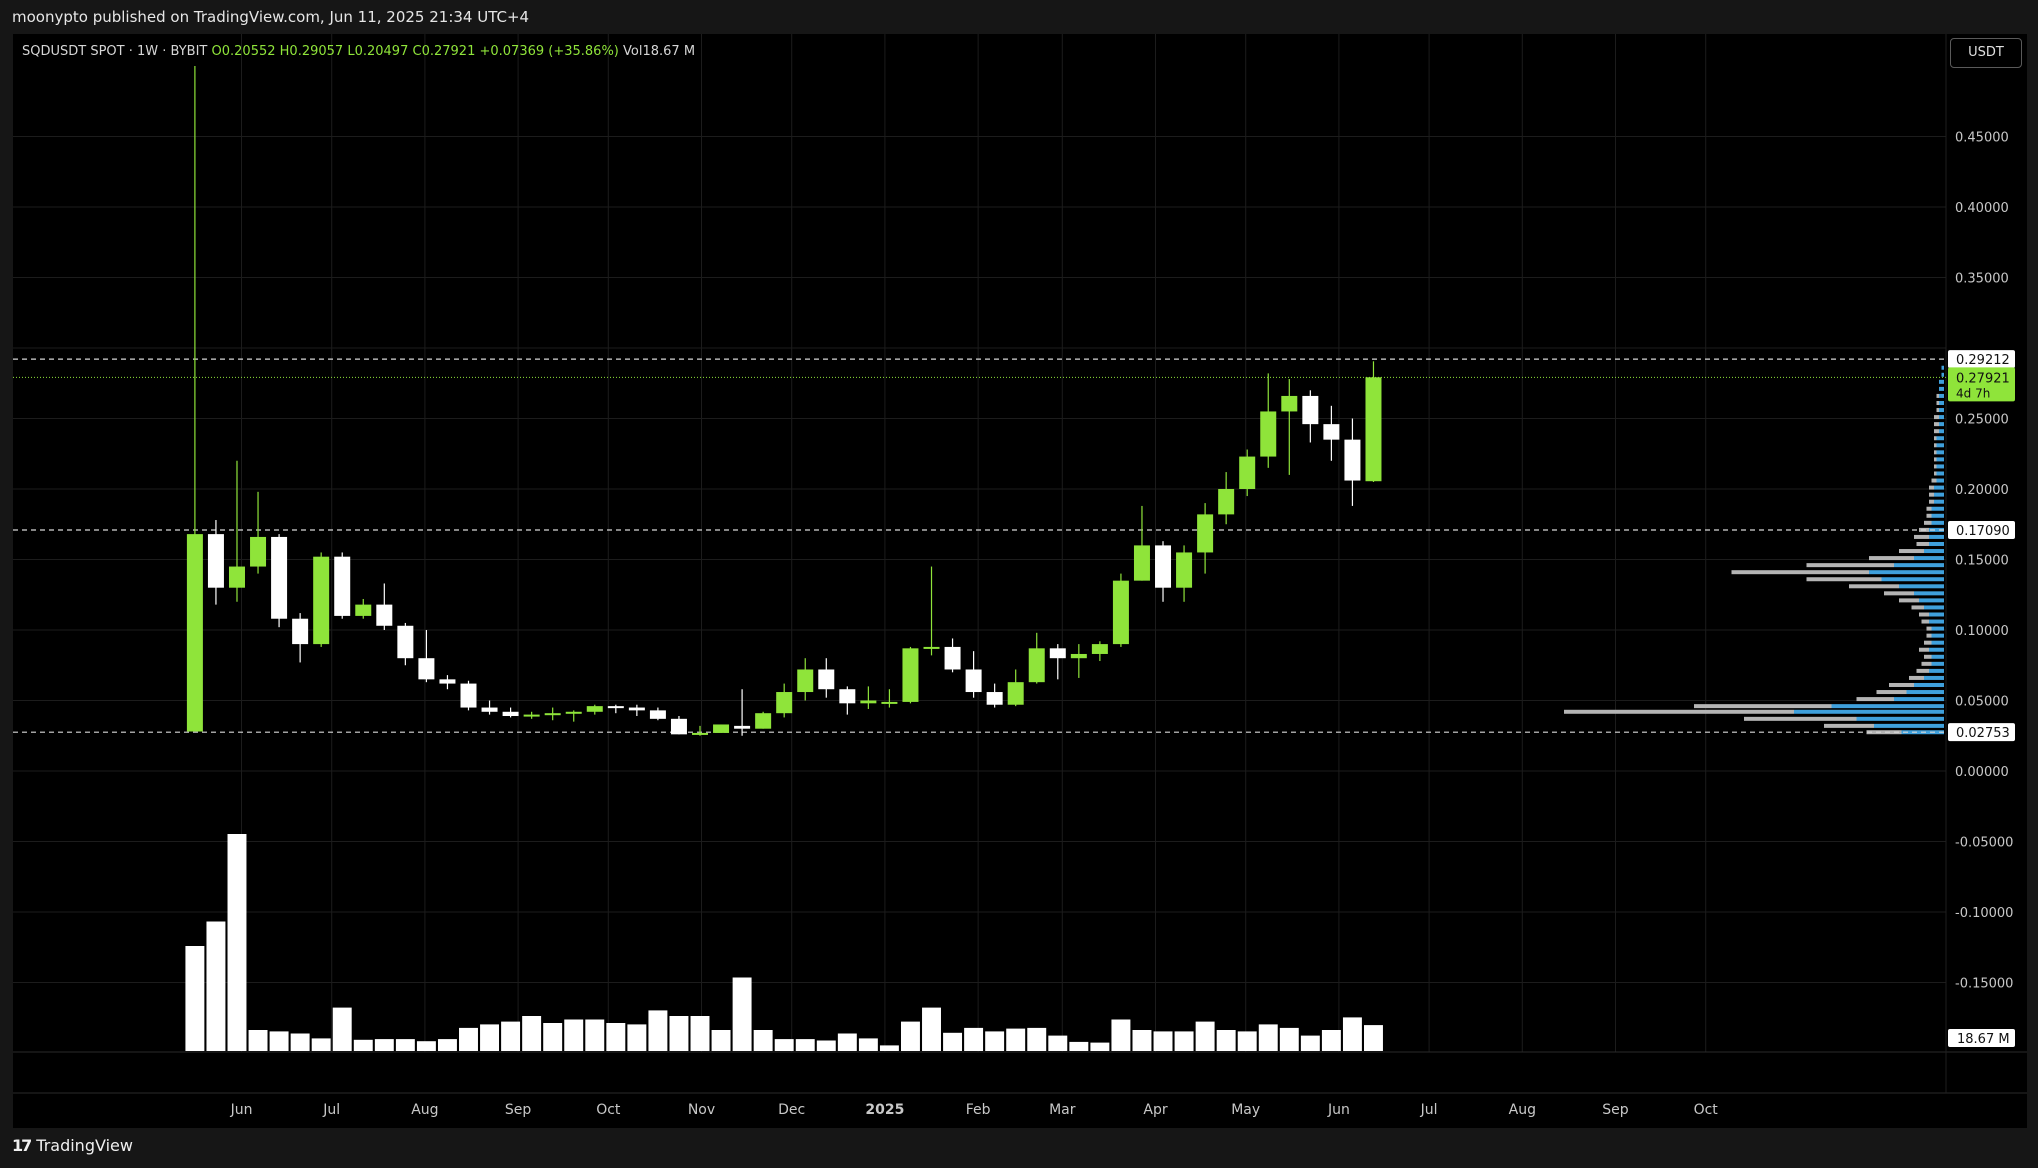 This screenshot has height=1168, width=2038. I want to click on brand-label: TradingView, so click(84, 1145).